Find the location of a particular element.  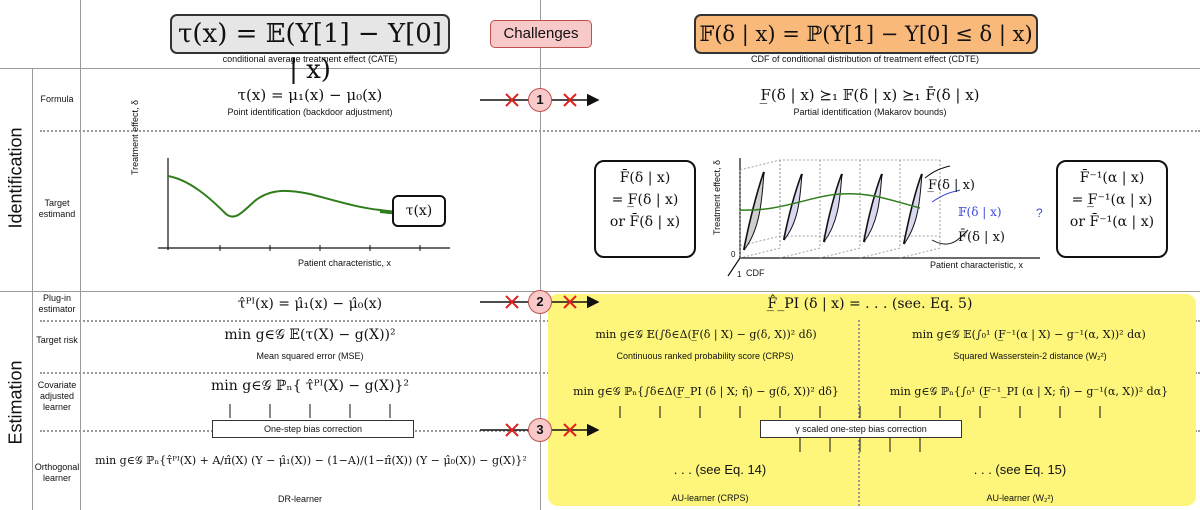

cdte-identification-formula: F̲(δ | x) ⪰₁ 𝔽(δ | x) ⪰₁ F̄(δ | x) is located at coordinates (870, 95).